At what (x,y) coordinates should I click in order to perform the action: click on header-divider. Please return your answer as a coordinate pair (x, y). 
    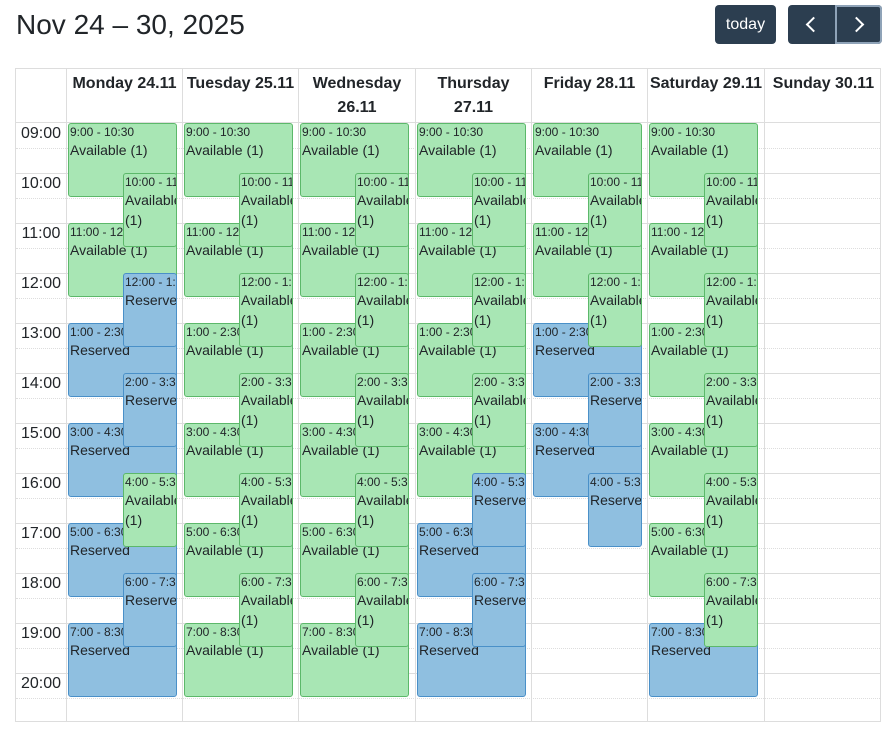
    Looking at the image, I should click on (448, 122).